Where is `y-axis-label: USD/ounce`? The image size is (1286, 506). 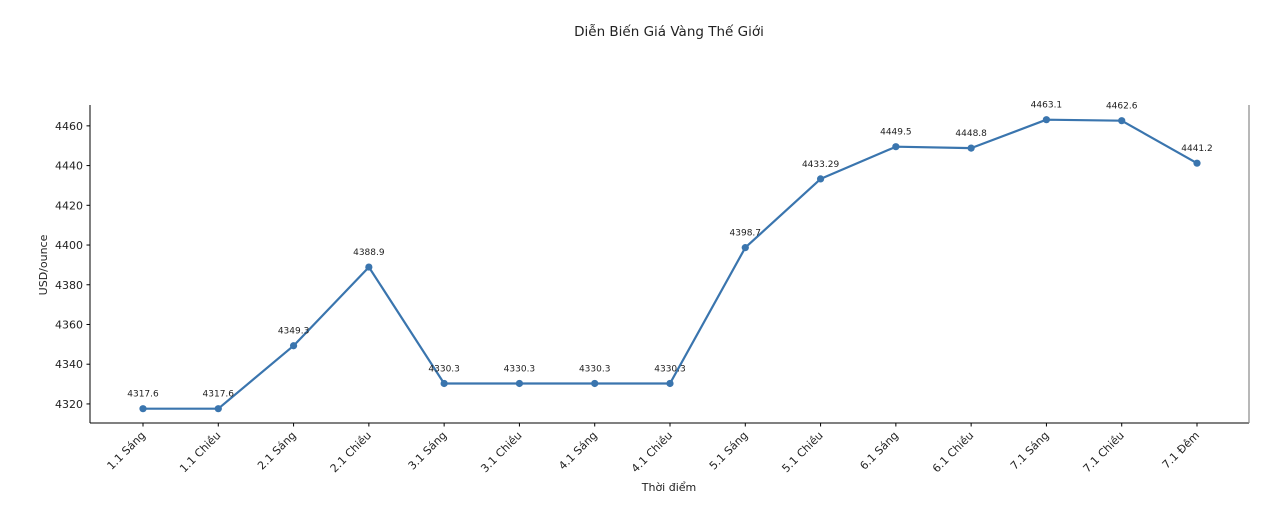 y-axis-label: USD/ounce is located at coordinates (43, 264).